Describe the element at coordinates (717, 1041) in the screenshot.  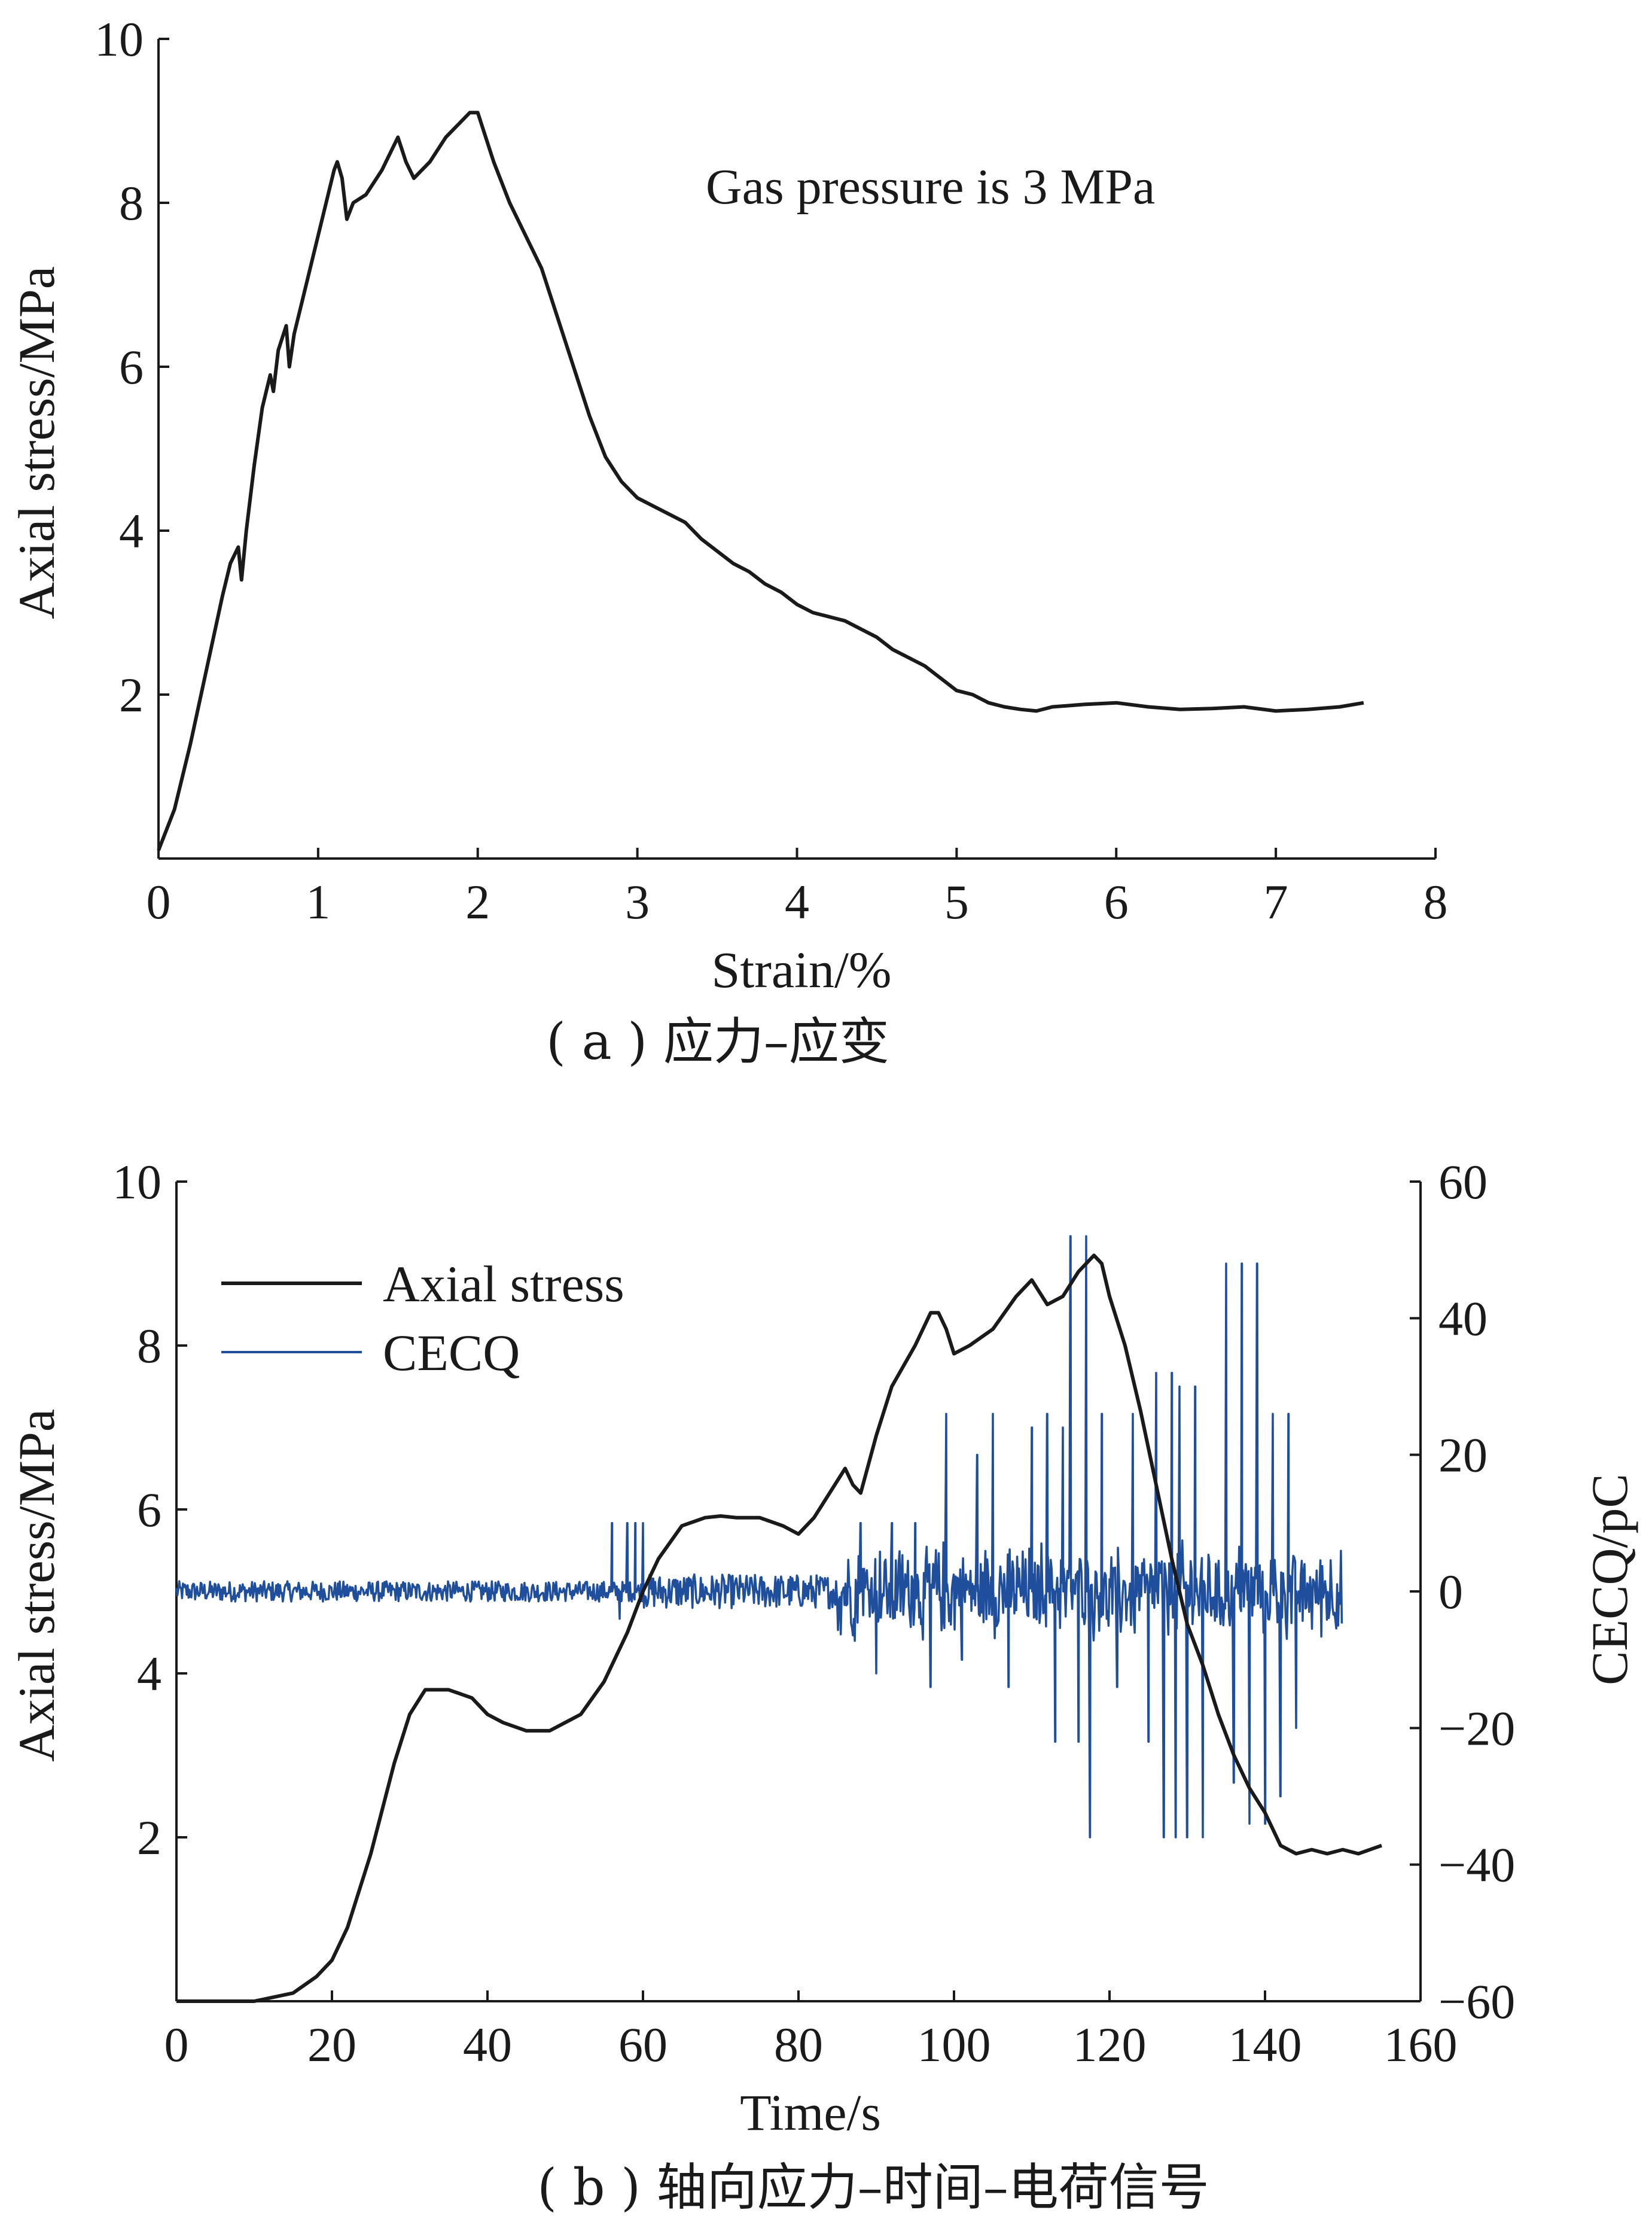
I see `panel-a-caption: ( a ) 应力–应变` at that location.